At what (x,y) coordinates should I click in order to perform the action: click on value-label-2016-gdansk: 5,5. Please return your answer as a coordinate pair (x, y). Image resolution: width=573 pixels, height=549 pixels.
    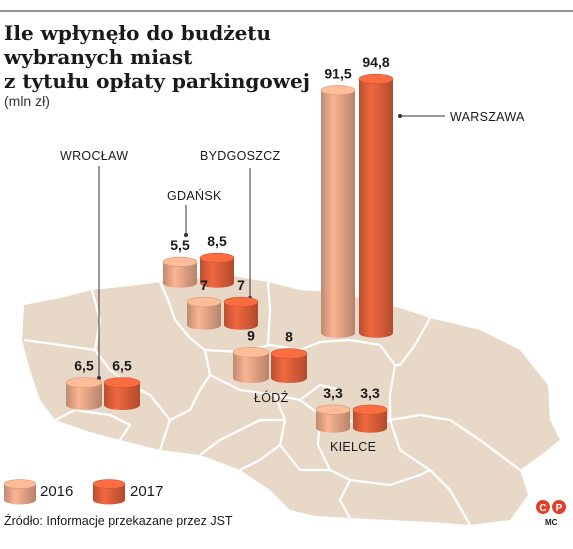
    Looking at the image, I should click on (180, 245).